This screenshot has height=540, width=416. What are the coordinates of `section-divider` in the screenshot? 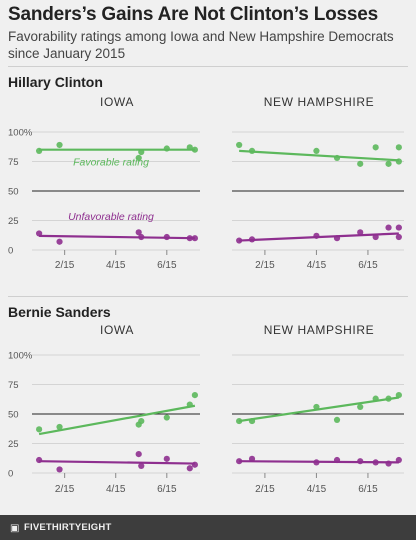 It's located at (208, 296).